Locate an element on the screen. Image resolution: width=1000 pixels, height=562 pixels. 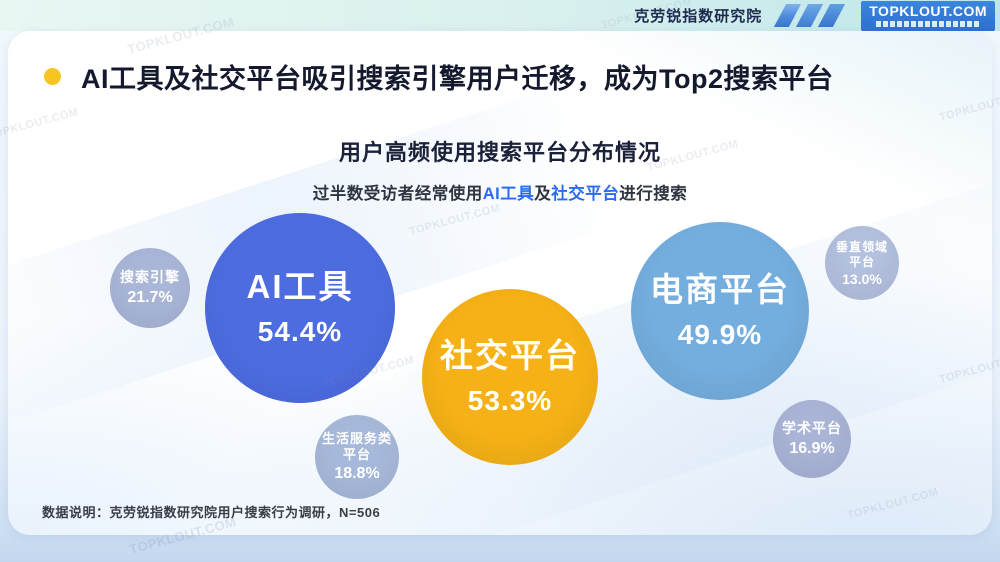
bubble-value: 16.9% is located at coordinates (812, 448).